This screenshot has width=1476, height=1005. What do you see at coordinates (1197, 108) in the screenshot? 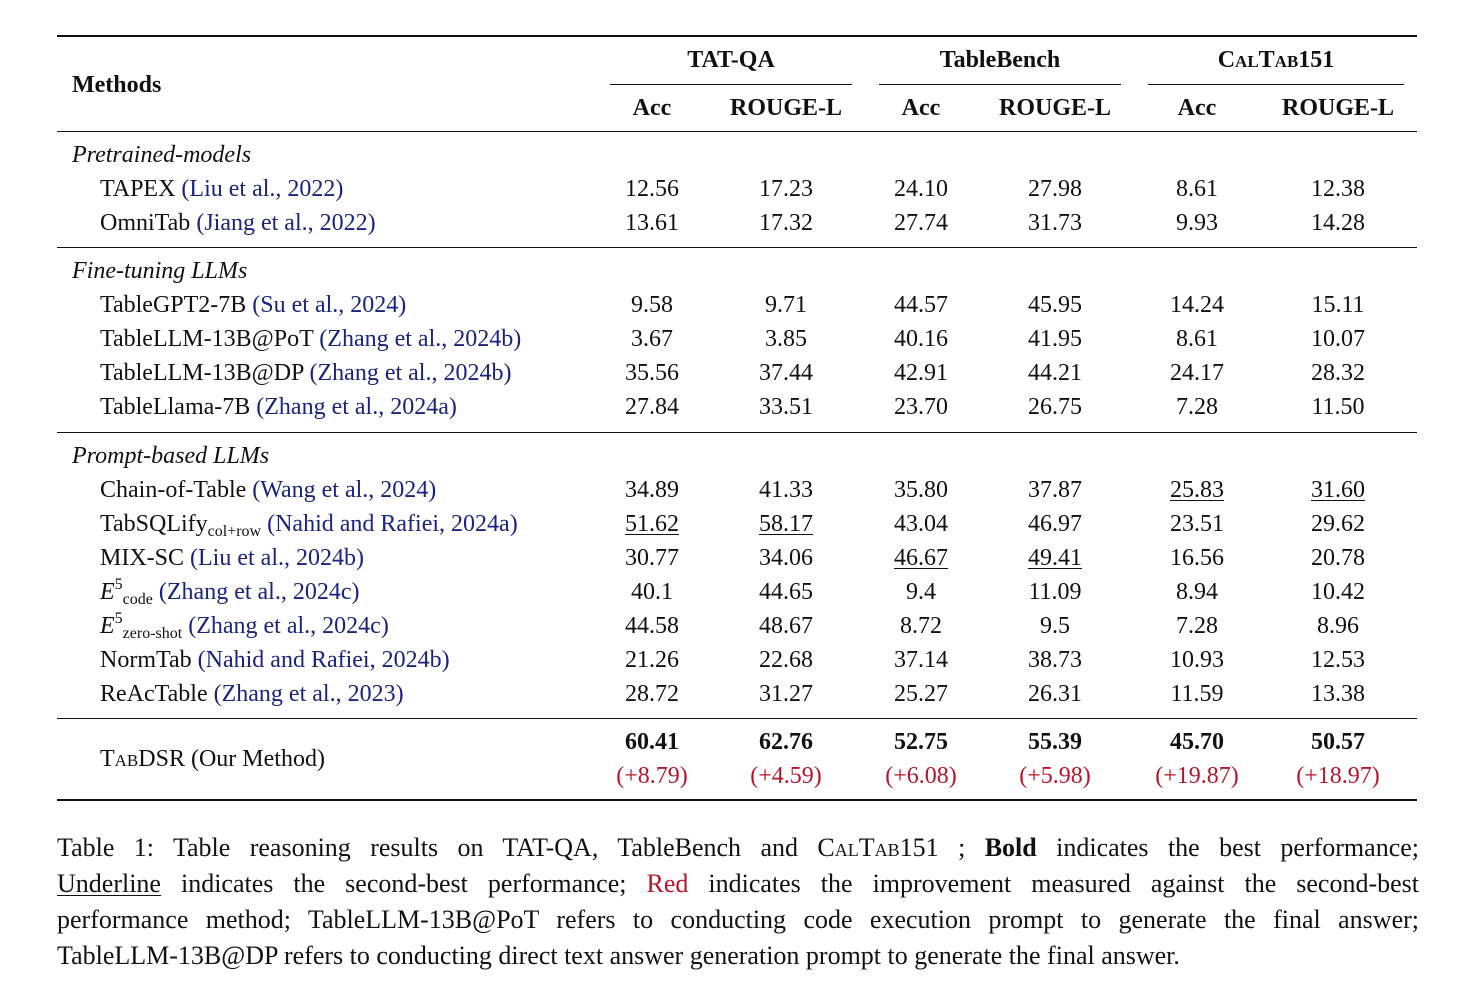
I see `col-header-caltab-acc: Acc` at bounding box center [1197, 108].